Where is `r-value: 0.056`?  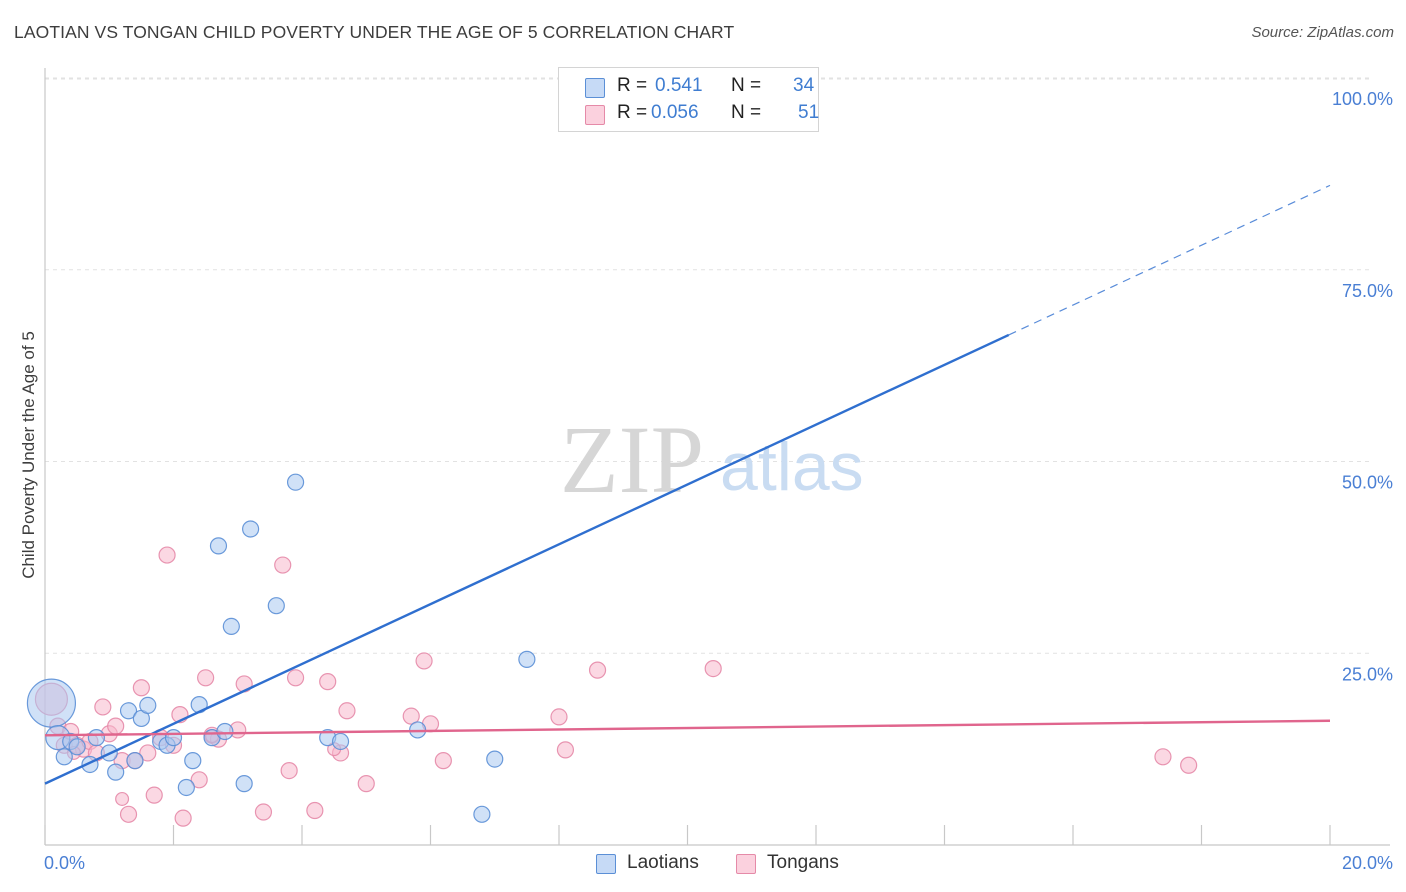
r-value: 0.056 is located at coordinates (675, 112).